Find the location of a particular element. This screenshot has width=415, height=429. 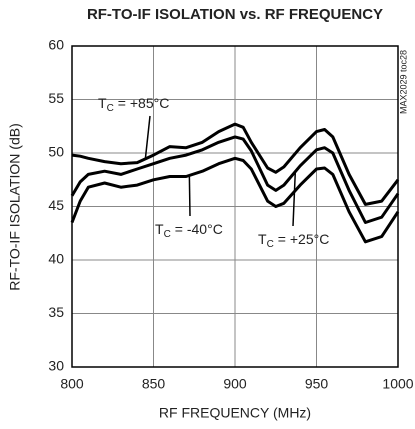

x-tick-label: 1000 is located at coordinates (397, 384).